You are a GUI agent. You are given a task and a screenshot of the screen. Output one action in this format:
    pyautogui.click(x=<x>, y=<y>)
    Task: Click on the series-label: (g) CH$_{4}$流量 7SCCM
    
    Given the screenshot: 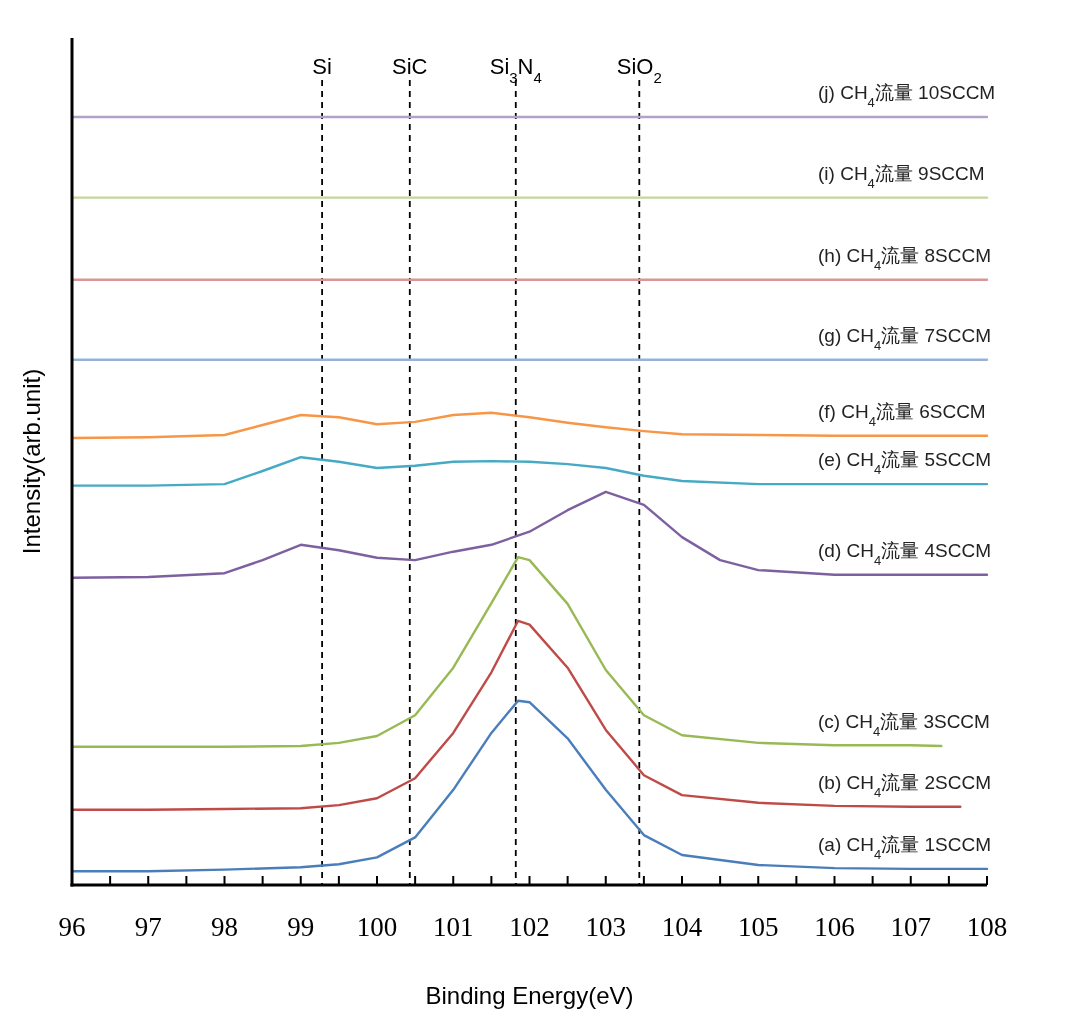 What is the action you would take?
    pyautogui.click(x=904, y=338)
    